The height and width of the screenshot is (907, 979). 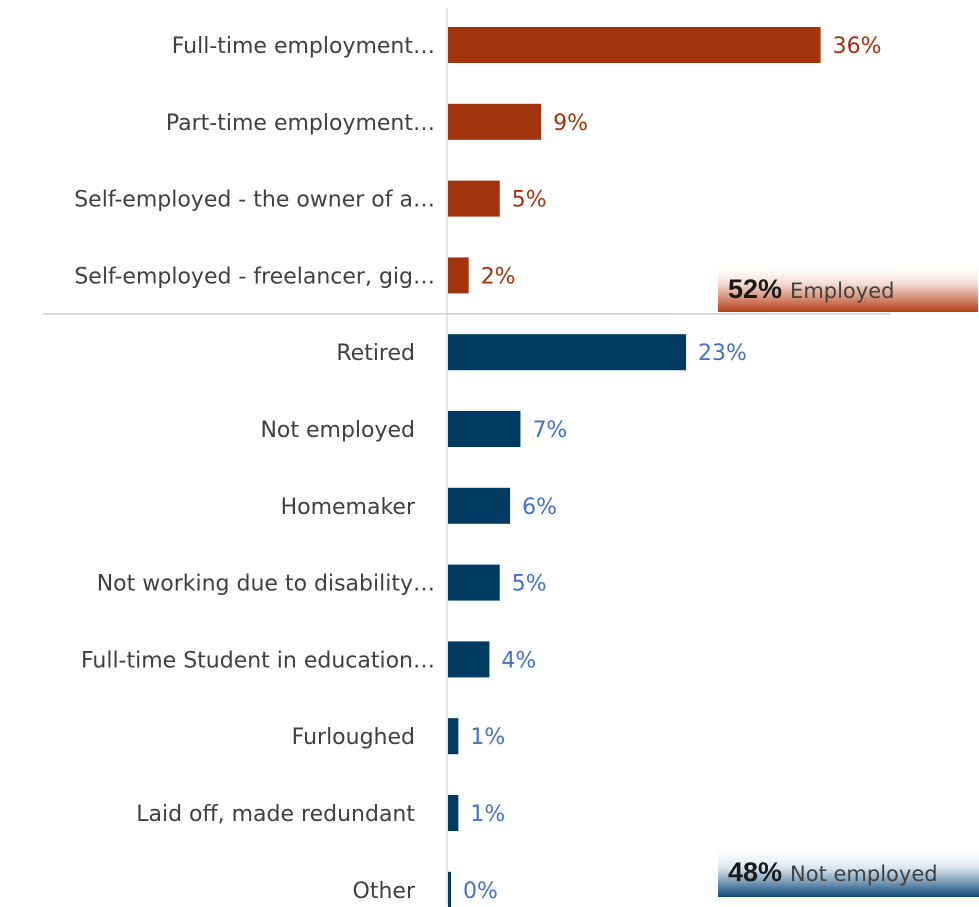 I want to click on summary-label: Not employed, so click(x=864, y=874).